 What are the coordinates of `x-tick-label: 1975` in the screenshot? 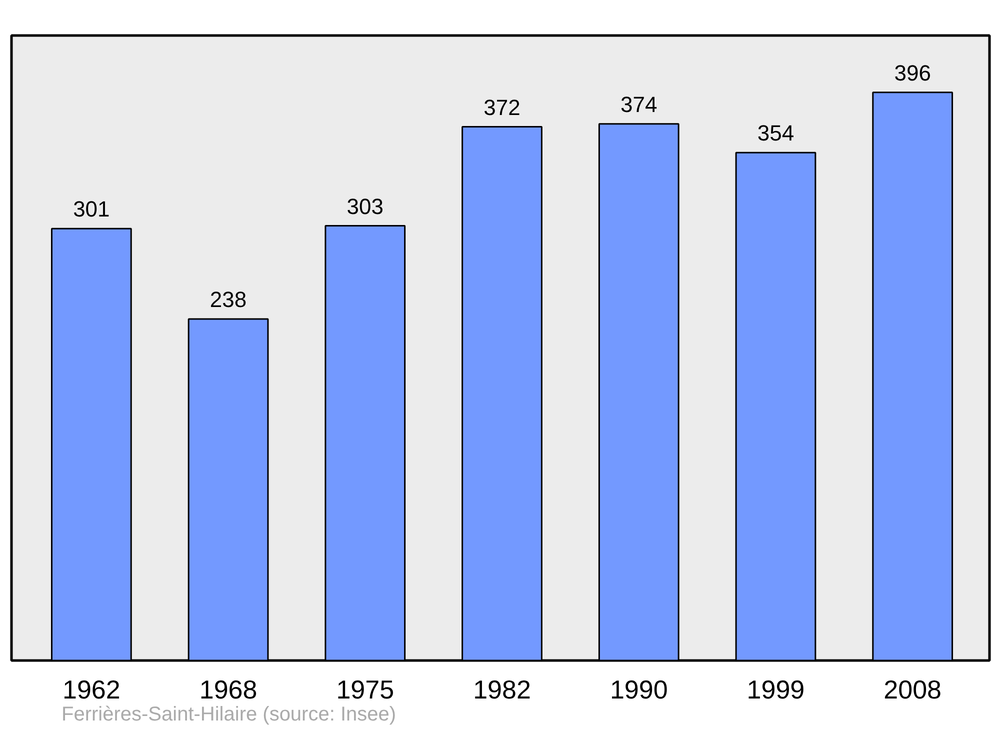 It's located at (365, 689).